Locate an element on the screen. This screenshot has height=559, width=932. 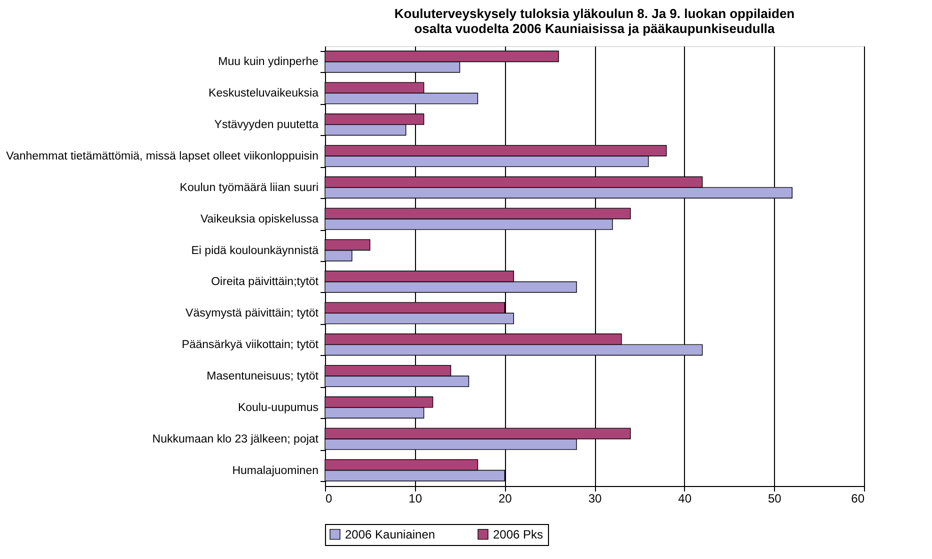
y-tick-label: Nukkumaan klo 23 jälkeen; pojat is located at coordinates (236, 439).